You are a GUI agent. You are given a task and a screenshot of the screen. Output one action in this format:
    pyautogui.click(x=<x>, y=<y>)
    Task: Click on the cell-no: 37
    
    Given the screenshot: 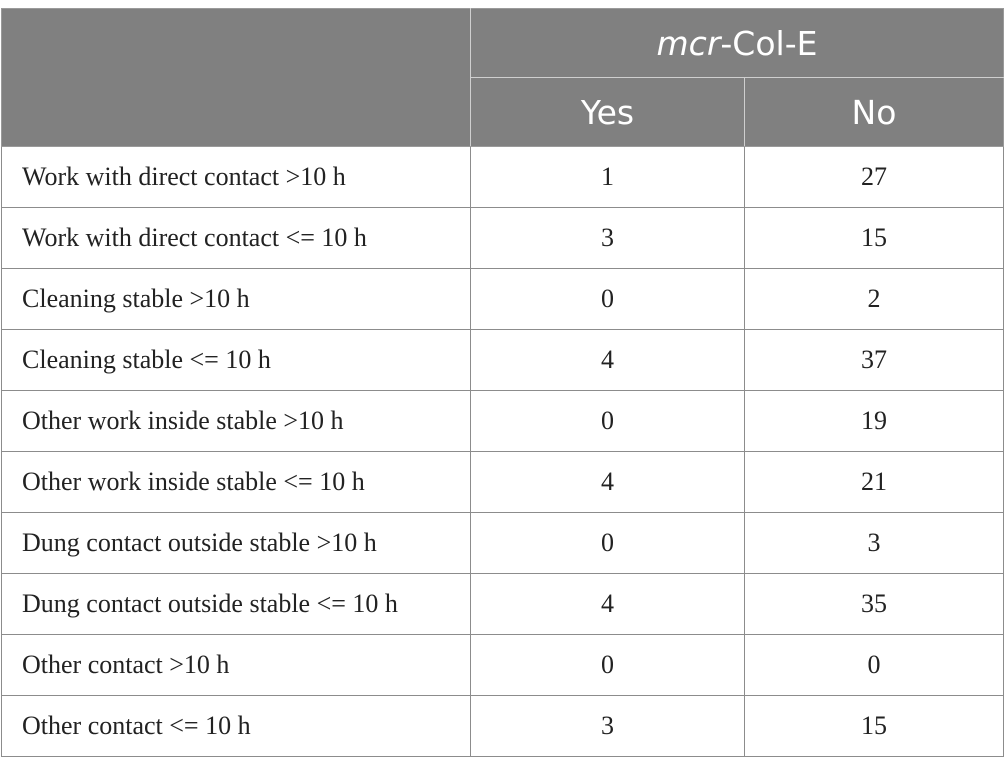 What is the action you would take?
    pyautogui.click(x=874, y=360)
    